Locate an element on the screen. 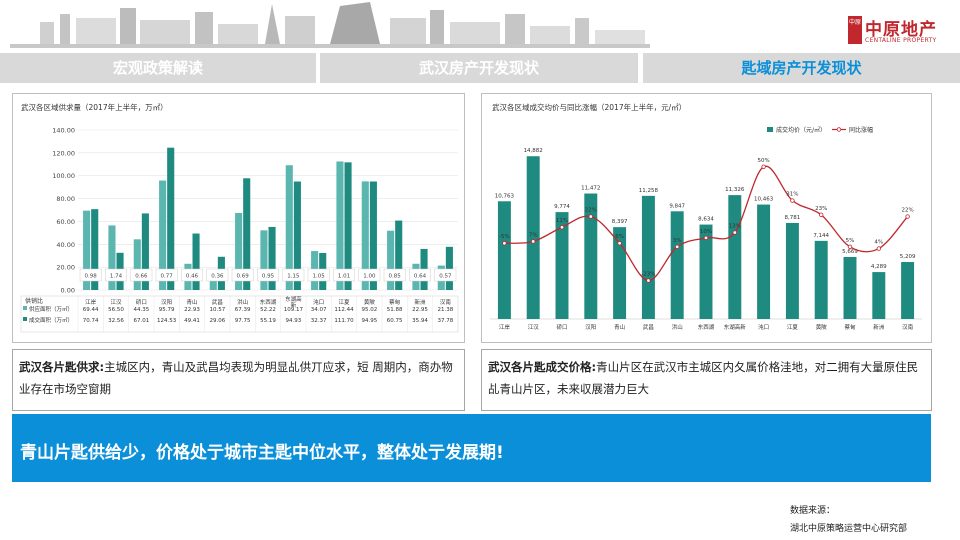 The height and width of the screenshot is (540, 960). table-cell: 56.50 is located at coordinates (116, 310).